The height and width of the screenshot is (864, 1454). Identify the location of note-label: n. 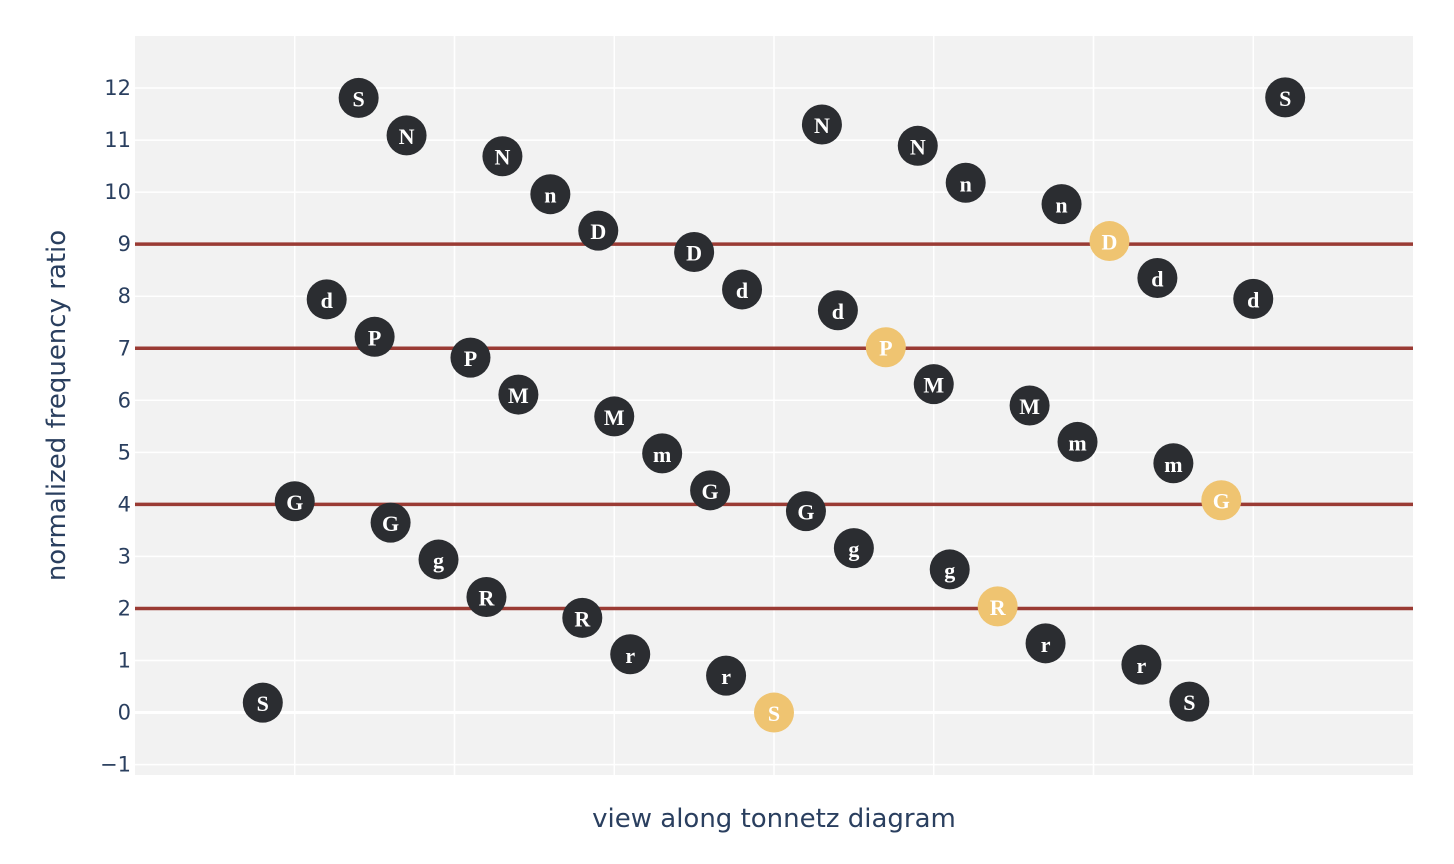
(1061, 205).